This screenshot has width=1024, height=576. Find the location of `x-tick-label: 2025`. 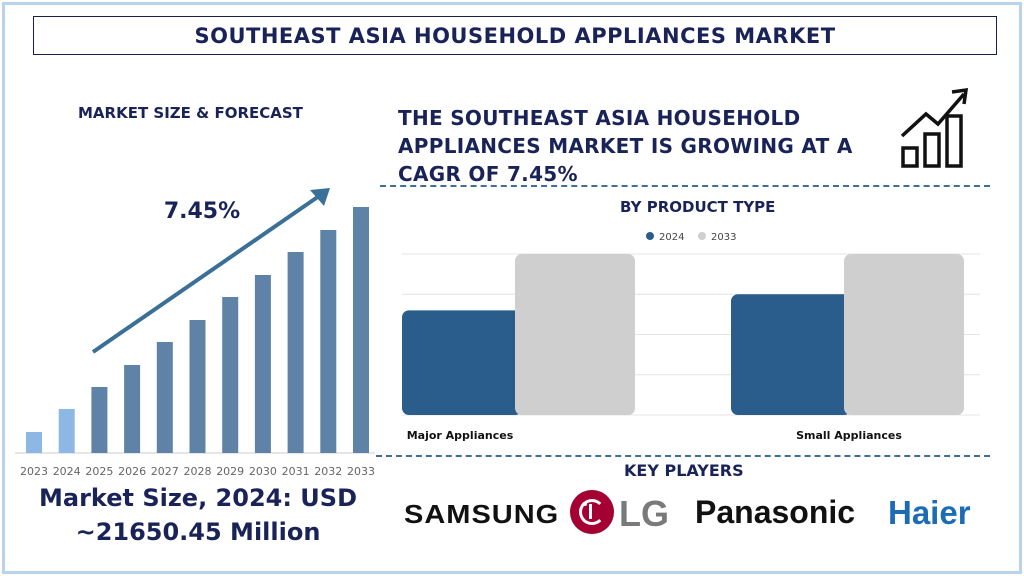

x-tick-label: 2025 is located at coordinates (99, 471).